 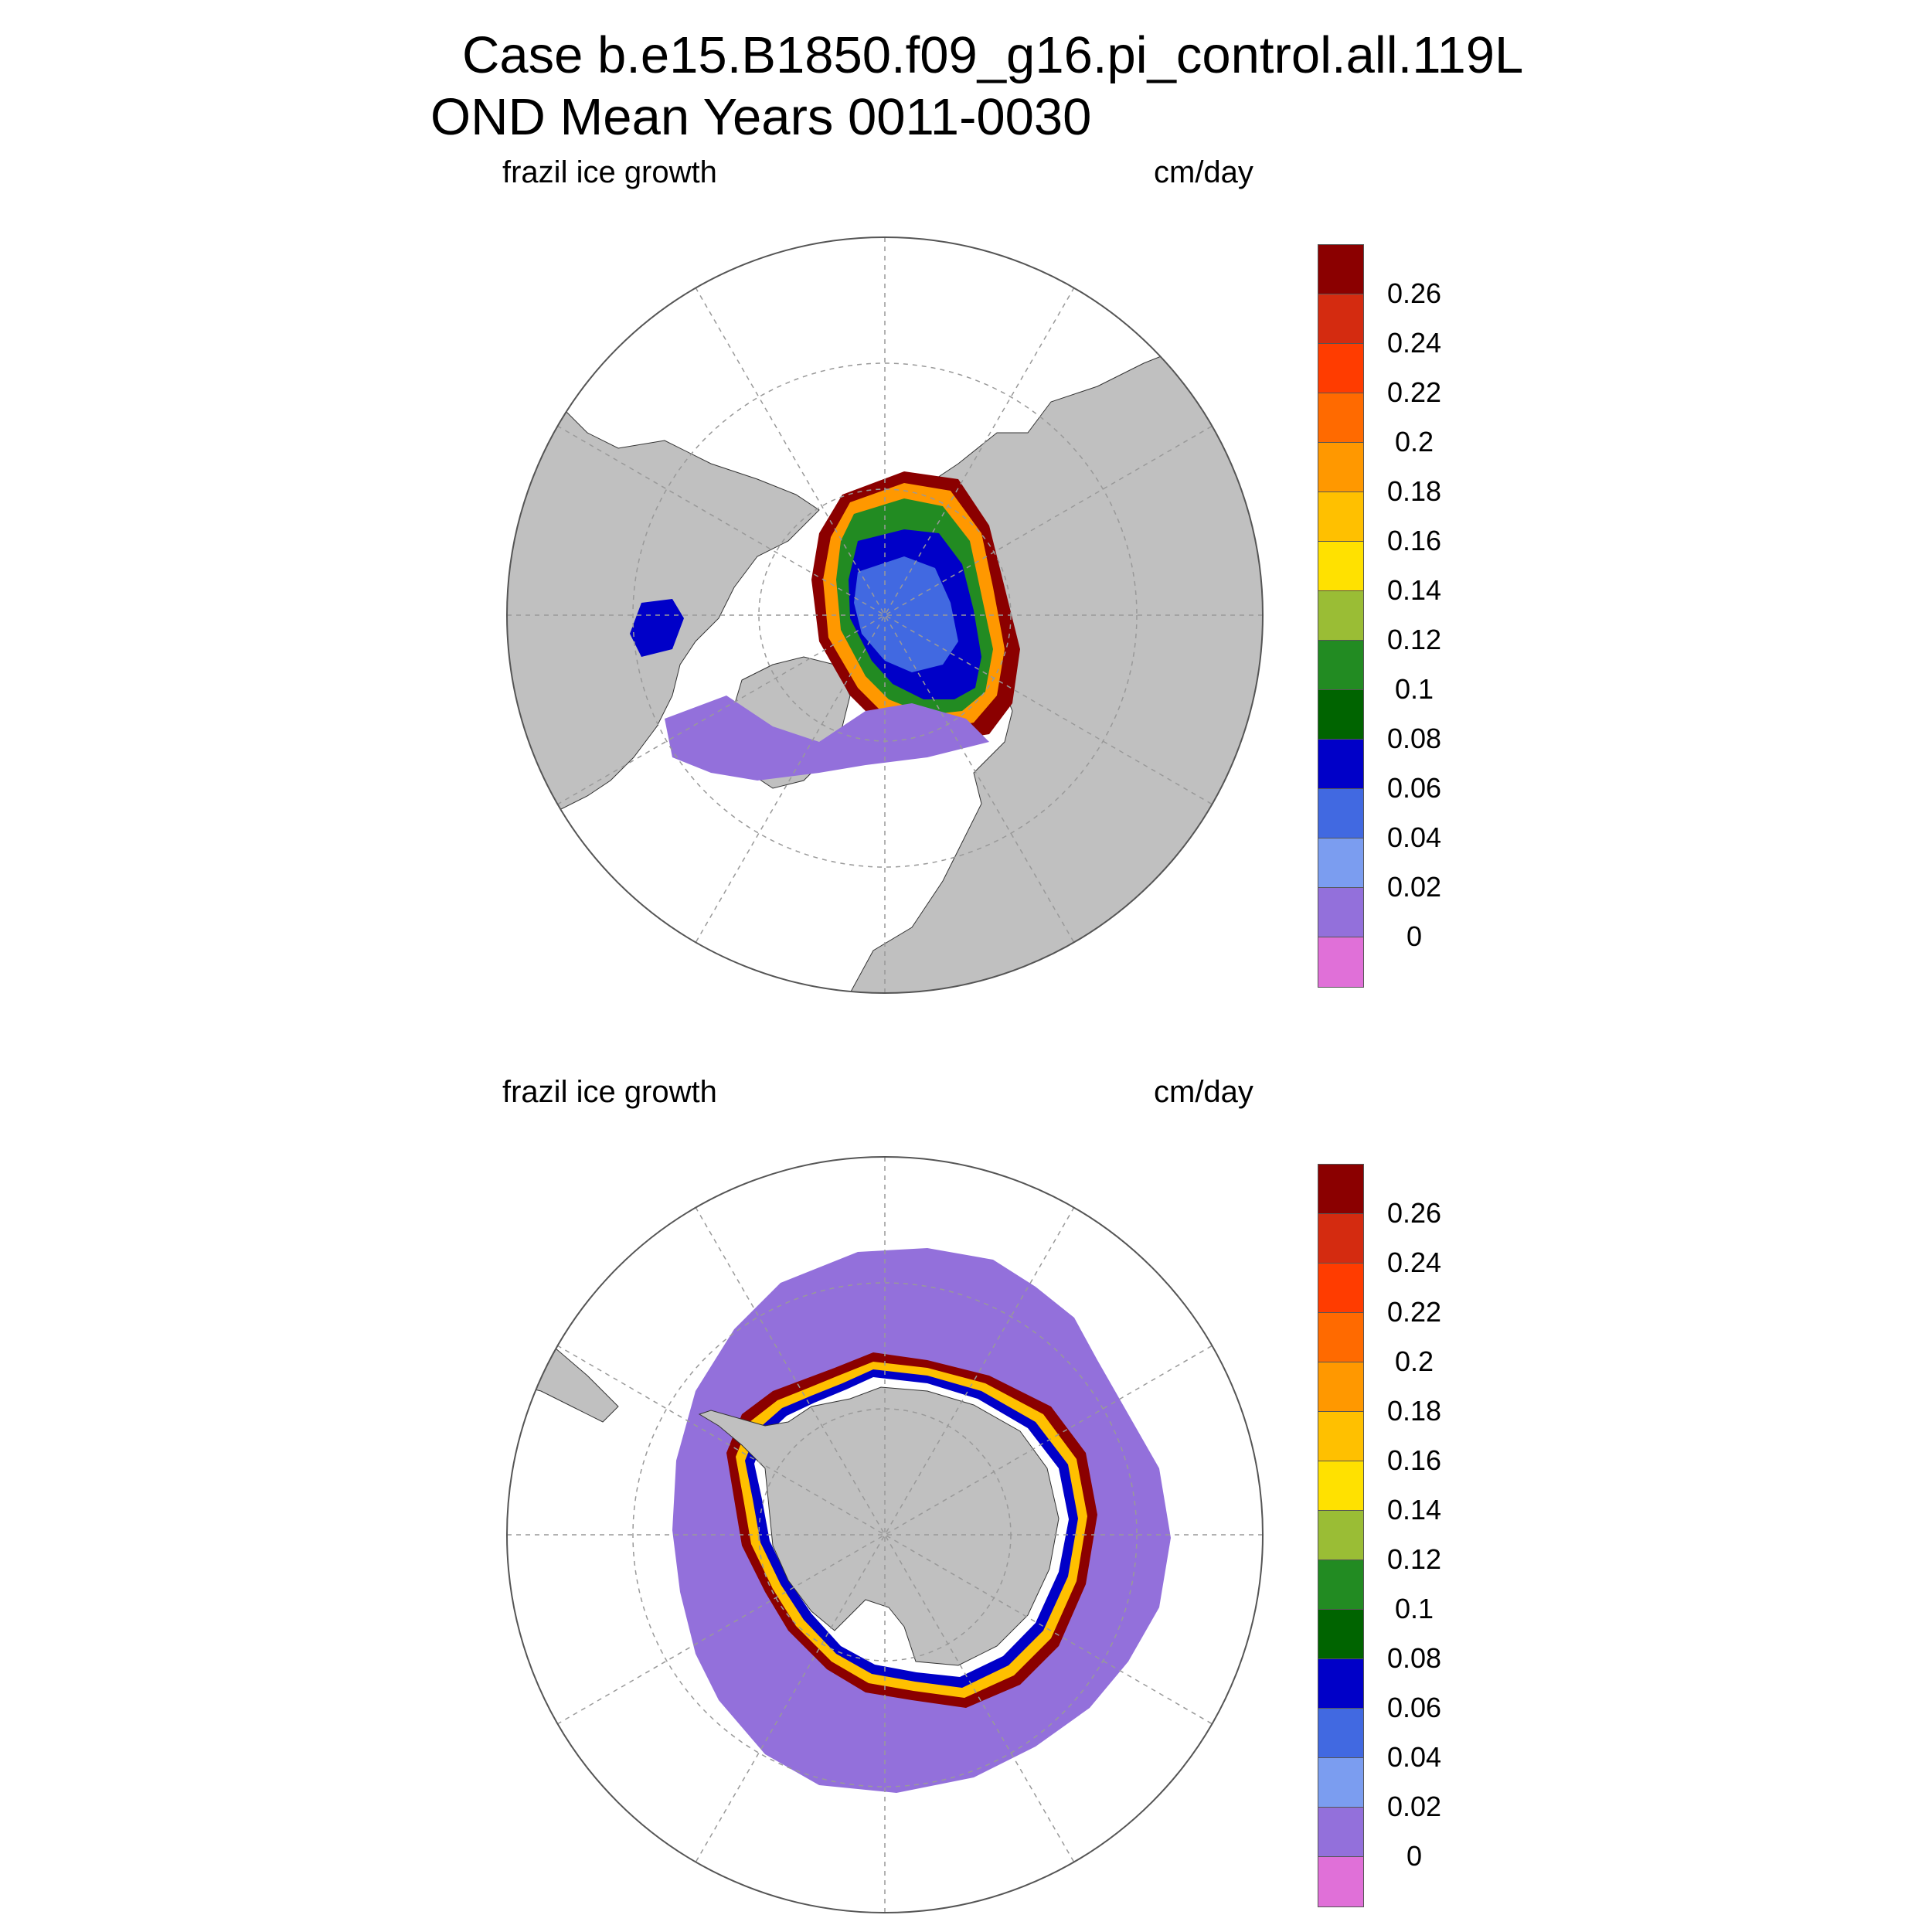 I want to click on north-colorbar, so click(x=1341, y=616).